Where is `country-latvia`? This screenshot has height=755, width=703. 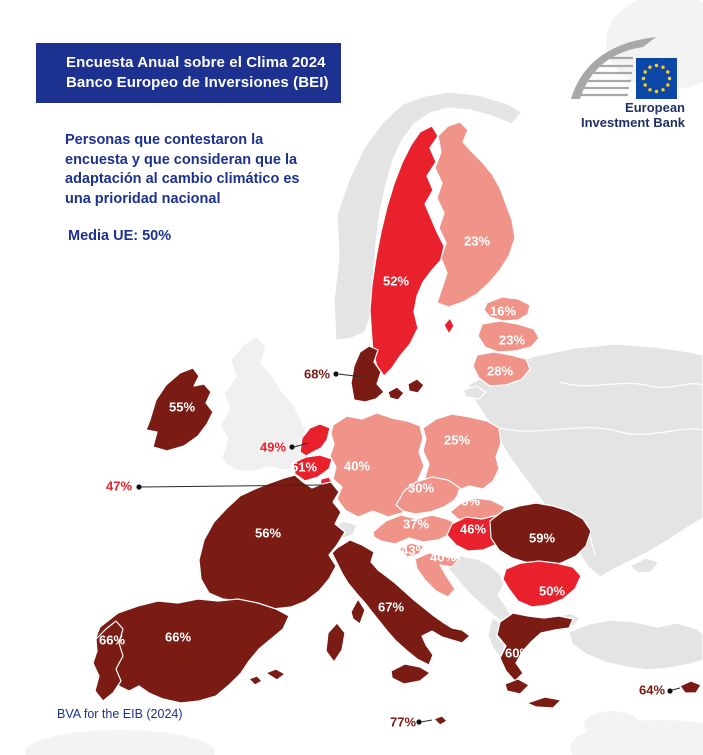
country-latvia is located at coordinates (508, 336).